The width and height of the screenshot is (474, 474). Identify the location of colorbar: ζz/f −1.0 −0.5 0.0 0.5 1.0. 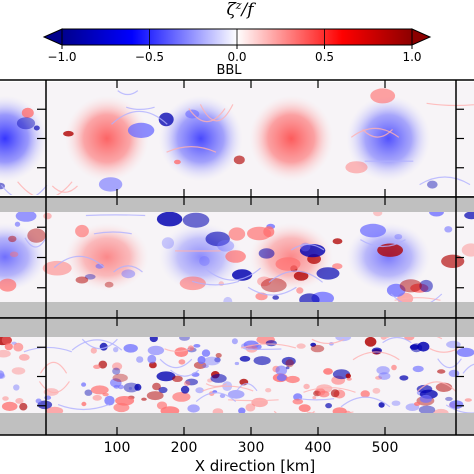
(237, 32).